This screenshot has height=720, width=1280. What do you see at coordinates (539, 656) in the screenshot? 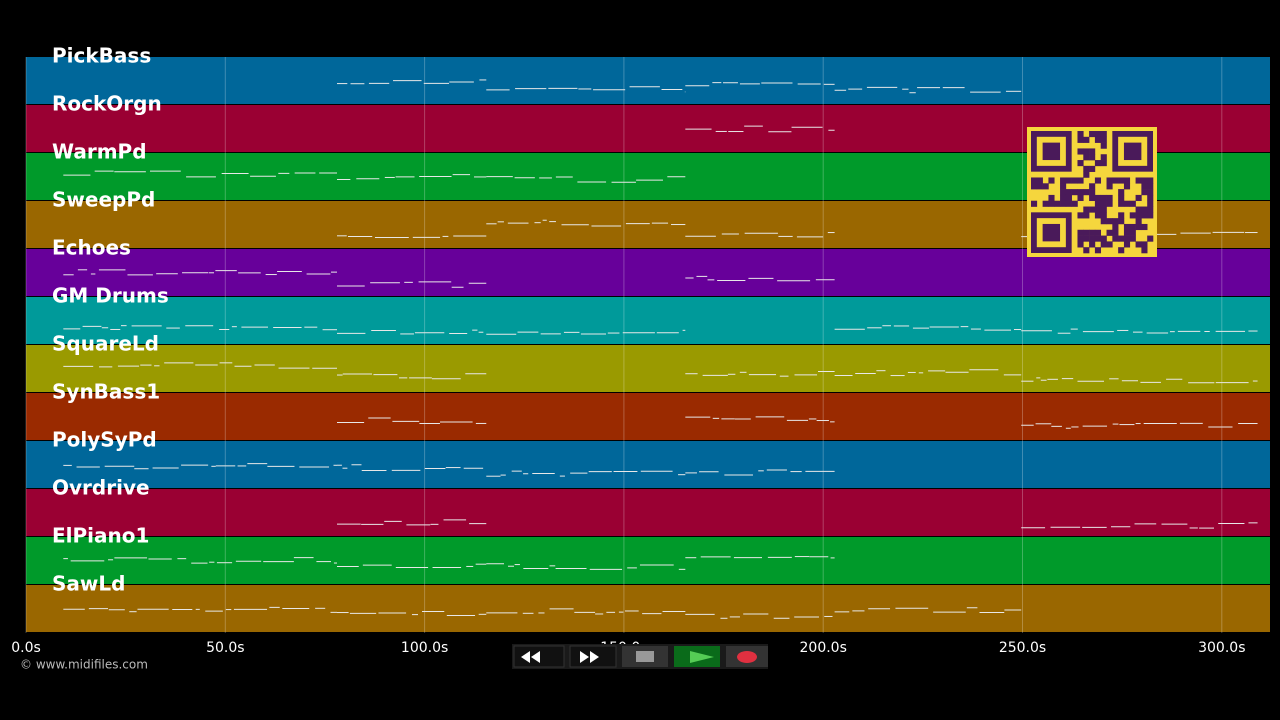
I see `rewind-button` at bounding box center [539, 656].